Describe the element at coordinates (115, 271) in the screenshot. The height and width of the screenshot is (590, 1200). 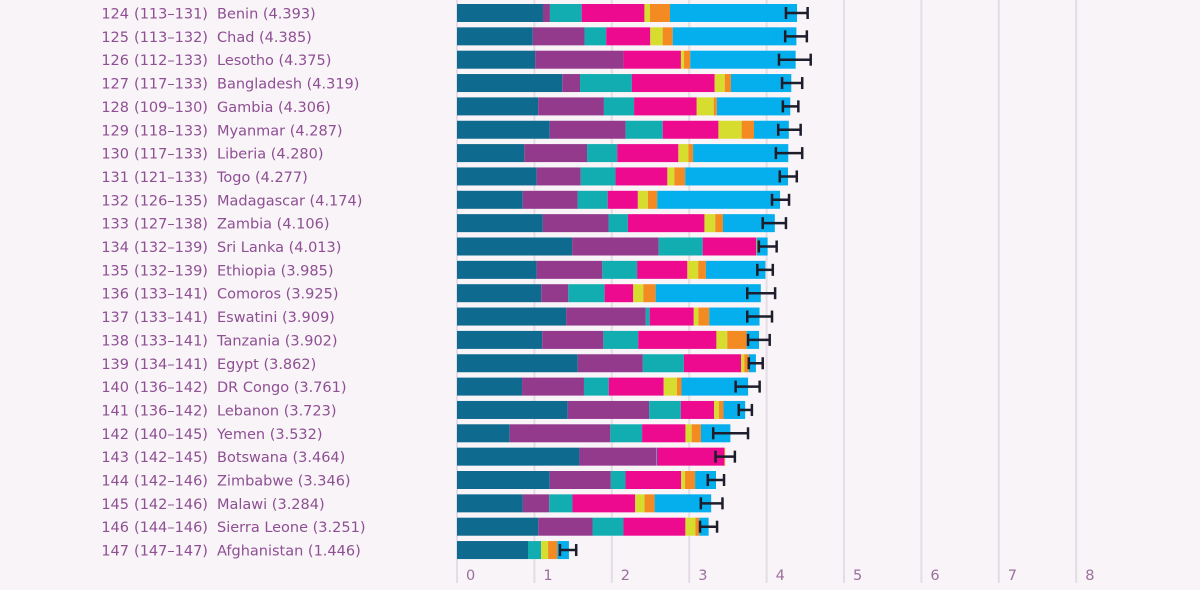
I see `rank-label: 135` at that location.